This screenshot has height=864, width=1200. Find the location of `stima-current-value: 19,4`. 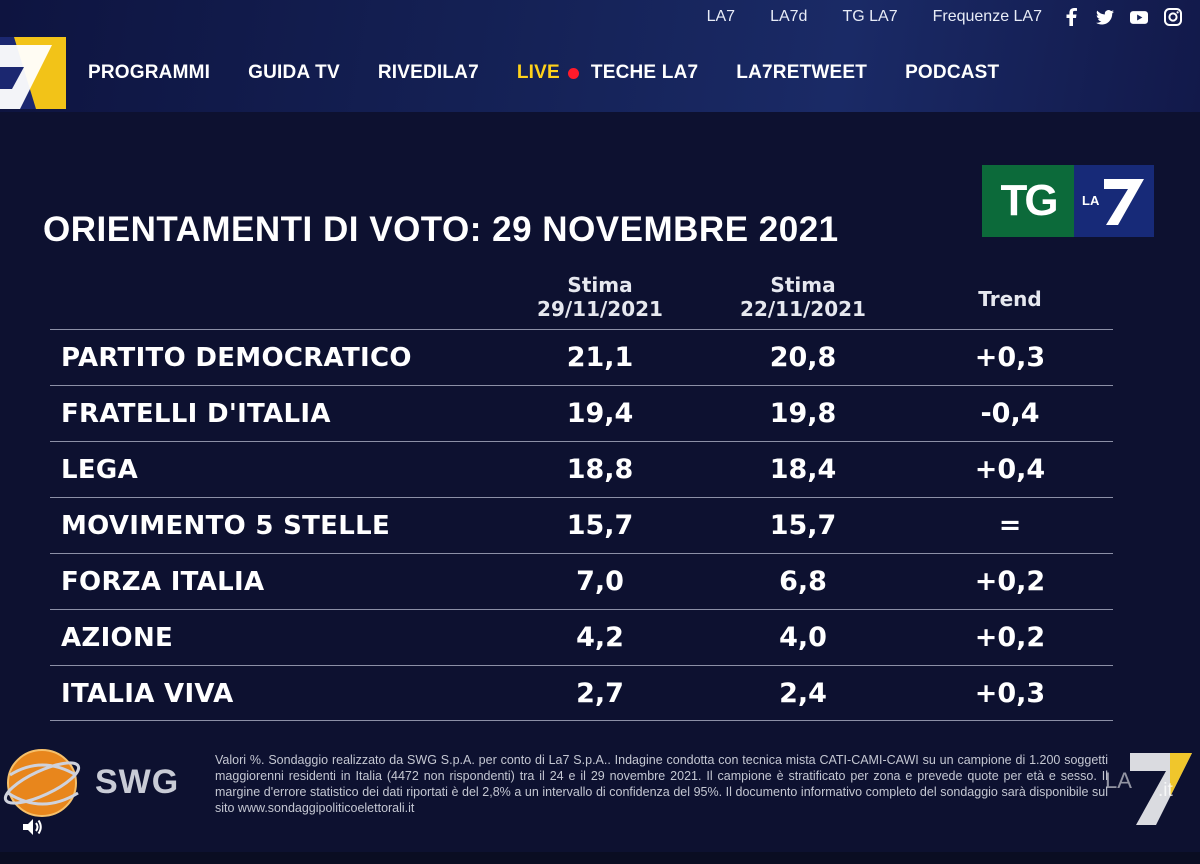

stima-current-value: 19,4 is located at coordinates (600, 413).